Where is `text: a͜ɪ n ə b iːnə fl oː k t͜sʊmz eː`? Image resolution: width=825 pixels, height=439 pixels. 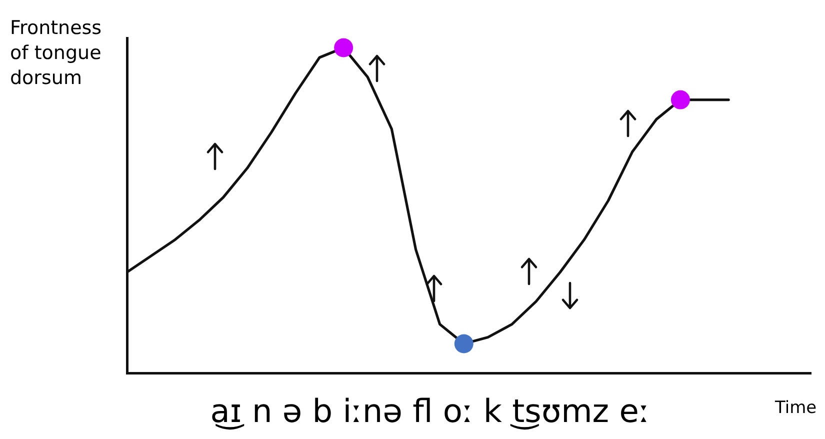 text: a͜ɪ n ə b iːnə fl oː k t͜sʊmz eː is located at coordinates (430, 411).